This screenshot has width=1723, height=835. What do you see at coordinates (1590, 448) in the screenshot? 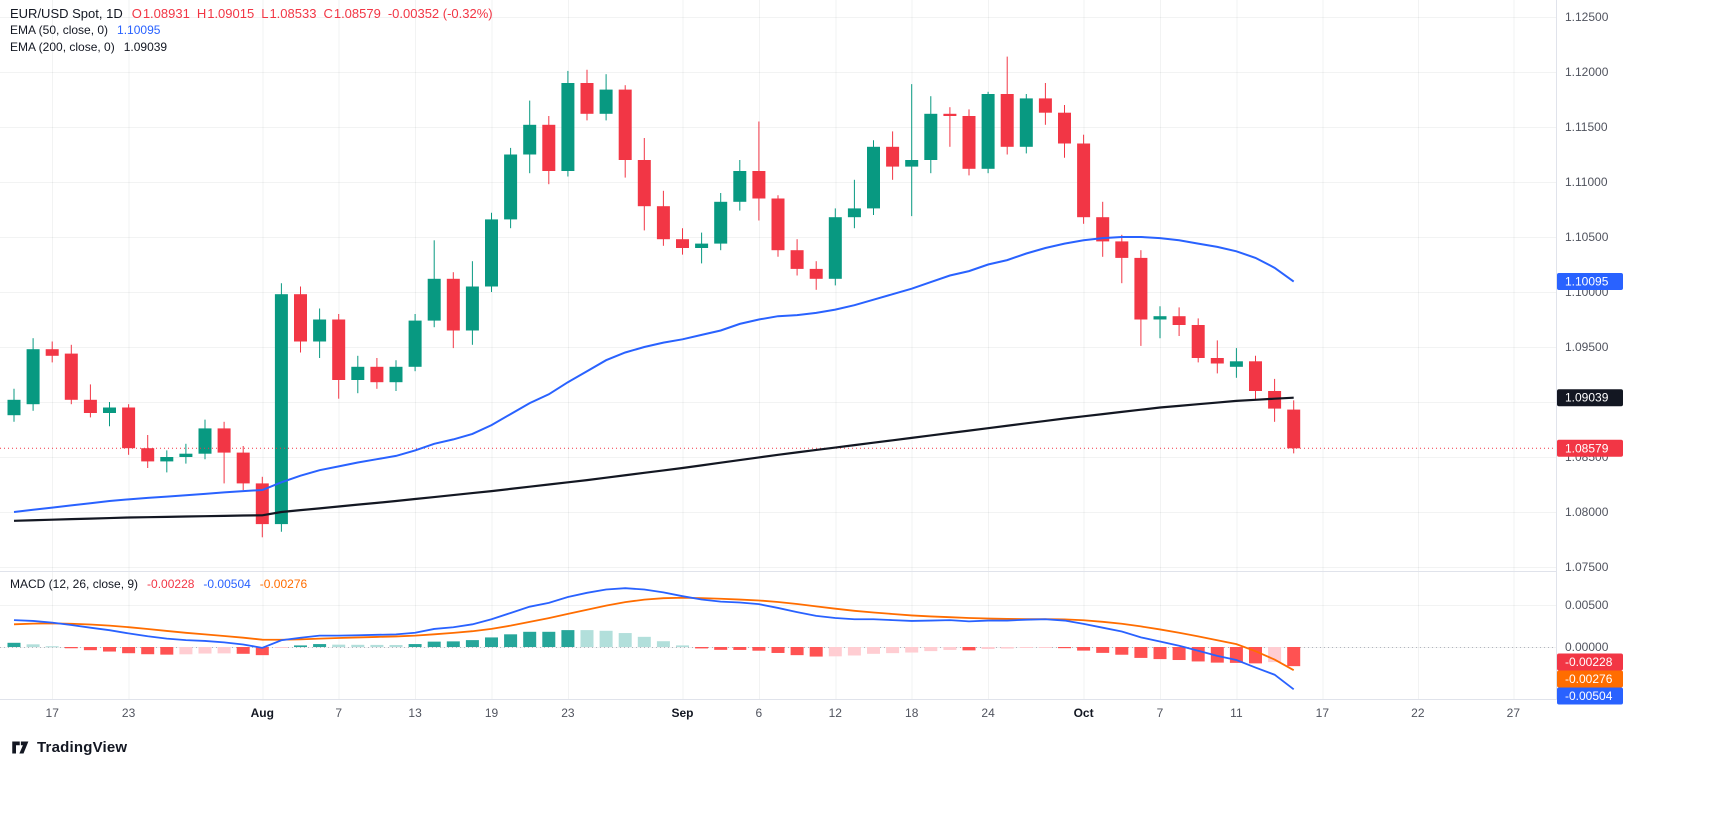
I see `price-label: 1.08579` at bounding box center [1590, 448].